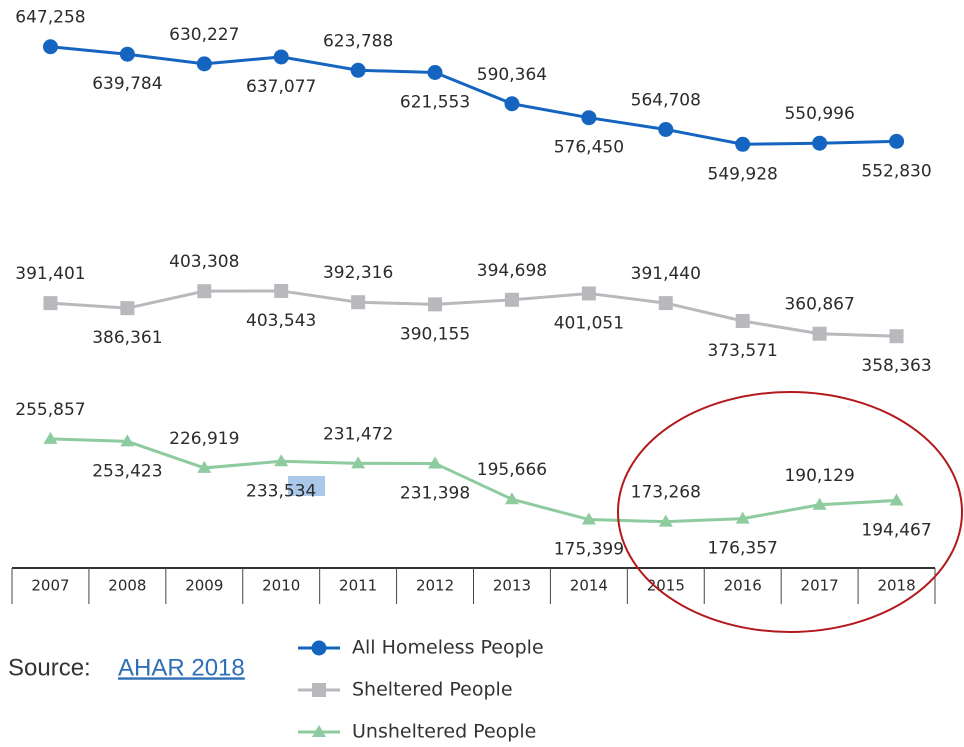  What do you see at coordinates (435, 493) in the screenshot?
I see `data-label: 231,398` at bounding box center [435, 493].